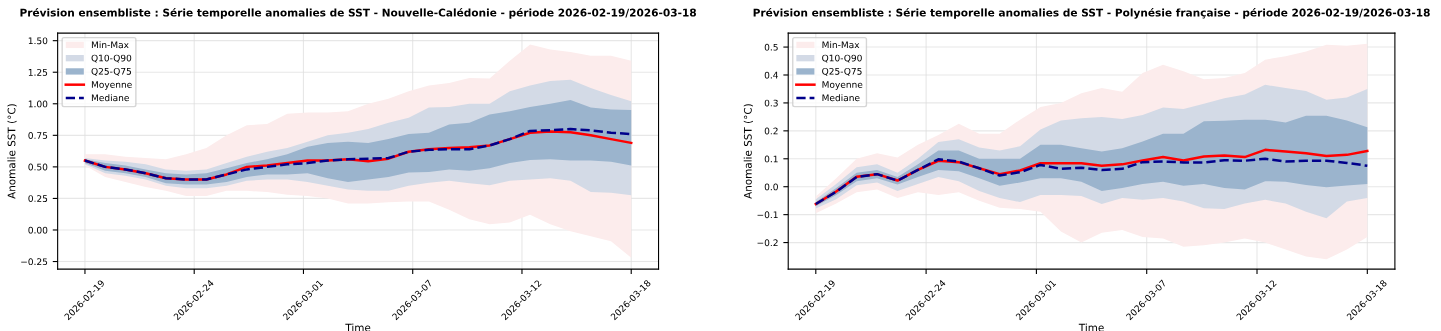 The width and height of the screenshot is (1441, 331). What do you see at coordinates (767, 215) in the screenshot?
I see `y-tick-label: −0.1` at bounding box center [767, 215].